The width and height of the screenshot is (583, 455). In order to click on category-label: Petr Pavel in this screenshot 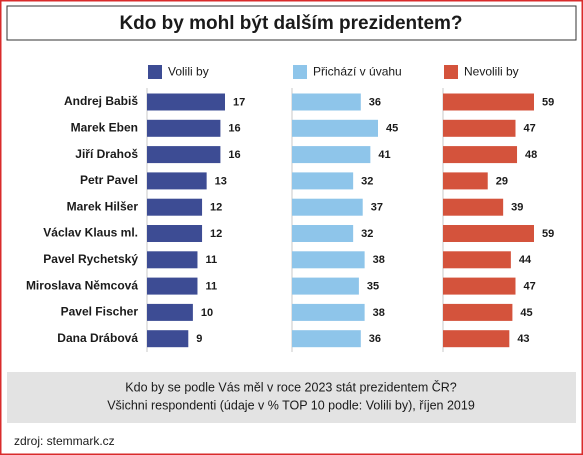, I will do `click(109, 180)`.